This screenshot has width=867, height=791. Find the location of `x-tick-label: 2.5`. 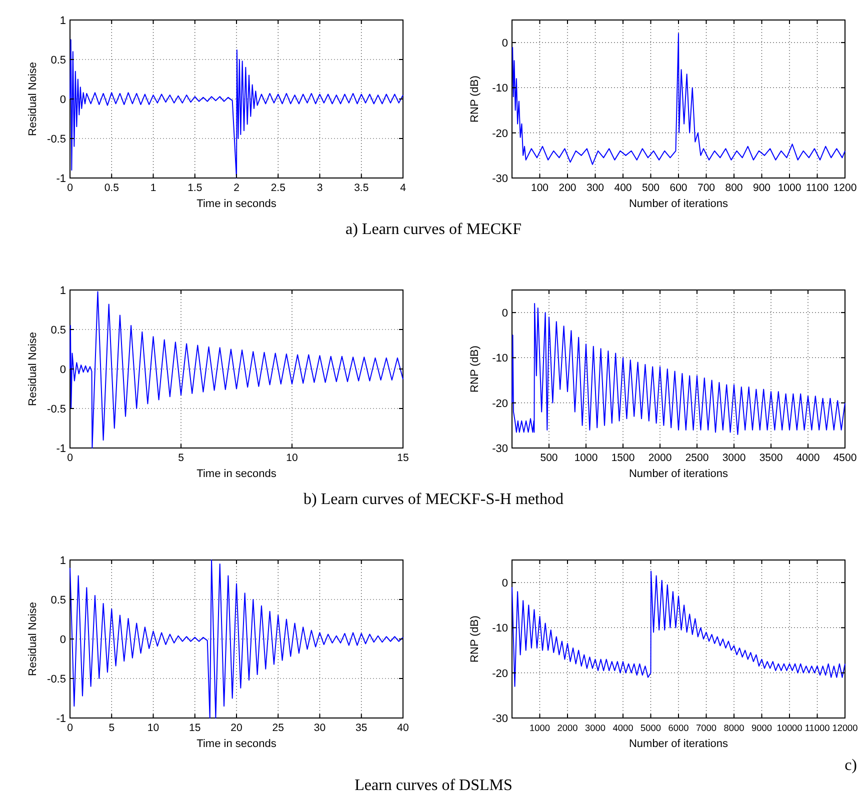

x-tick-label: 2.5 is located at coordinates (278, 188).